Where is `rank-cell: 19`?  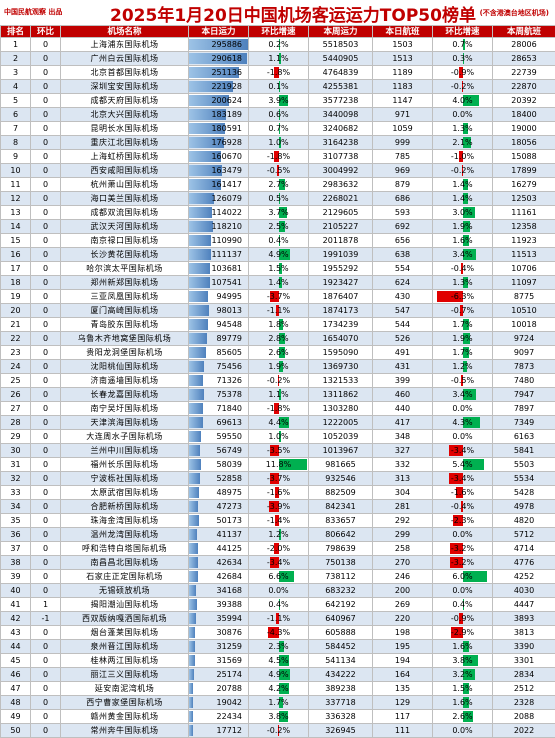
rank-cell: 19 is located at coordinates (16, 297).